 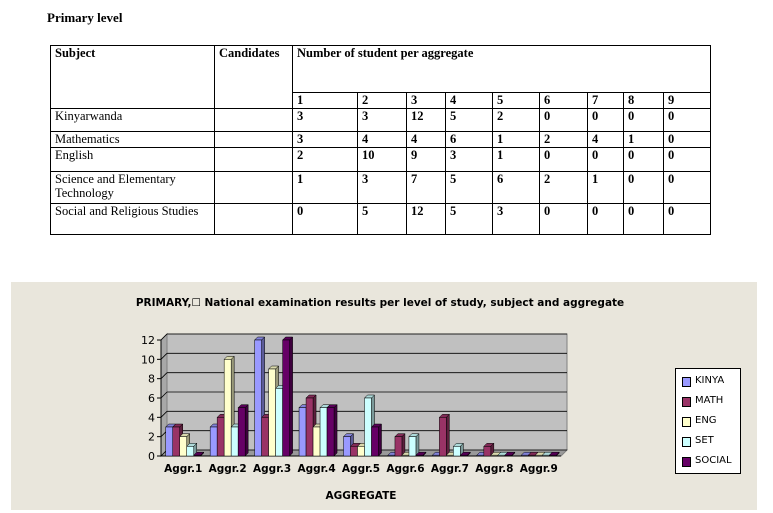 I want to click on y-tick-label: 6, so click(x=151, y=398).